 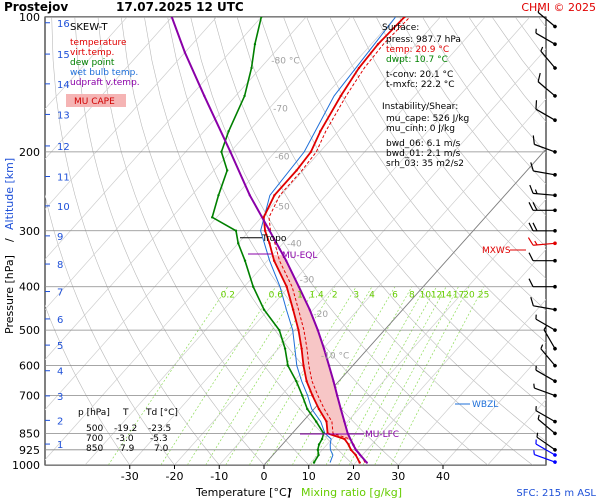 What do you see at coordinates (180, 7) in the screenshot?
I see `datetime-title: 17.07.2025 12 UTC` at bounding box center [180, 7].